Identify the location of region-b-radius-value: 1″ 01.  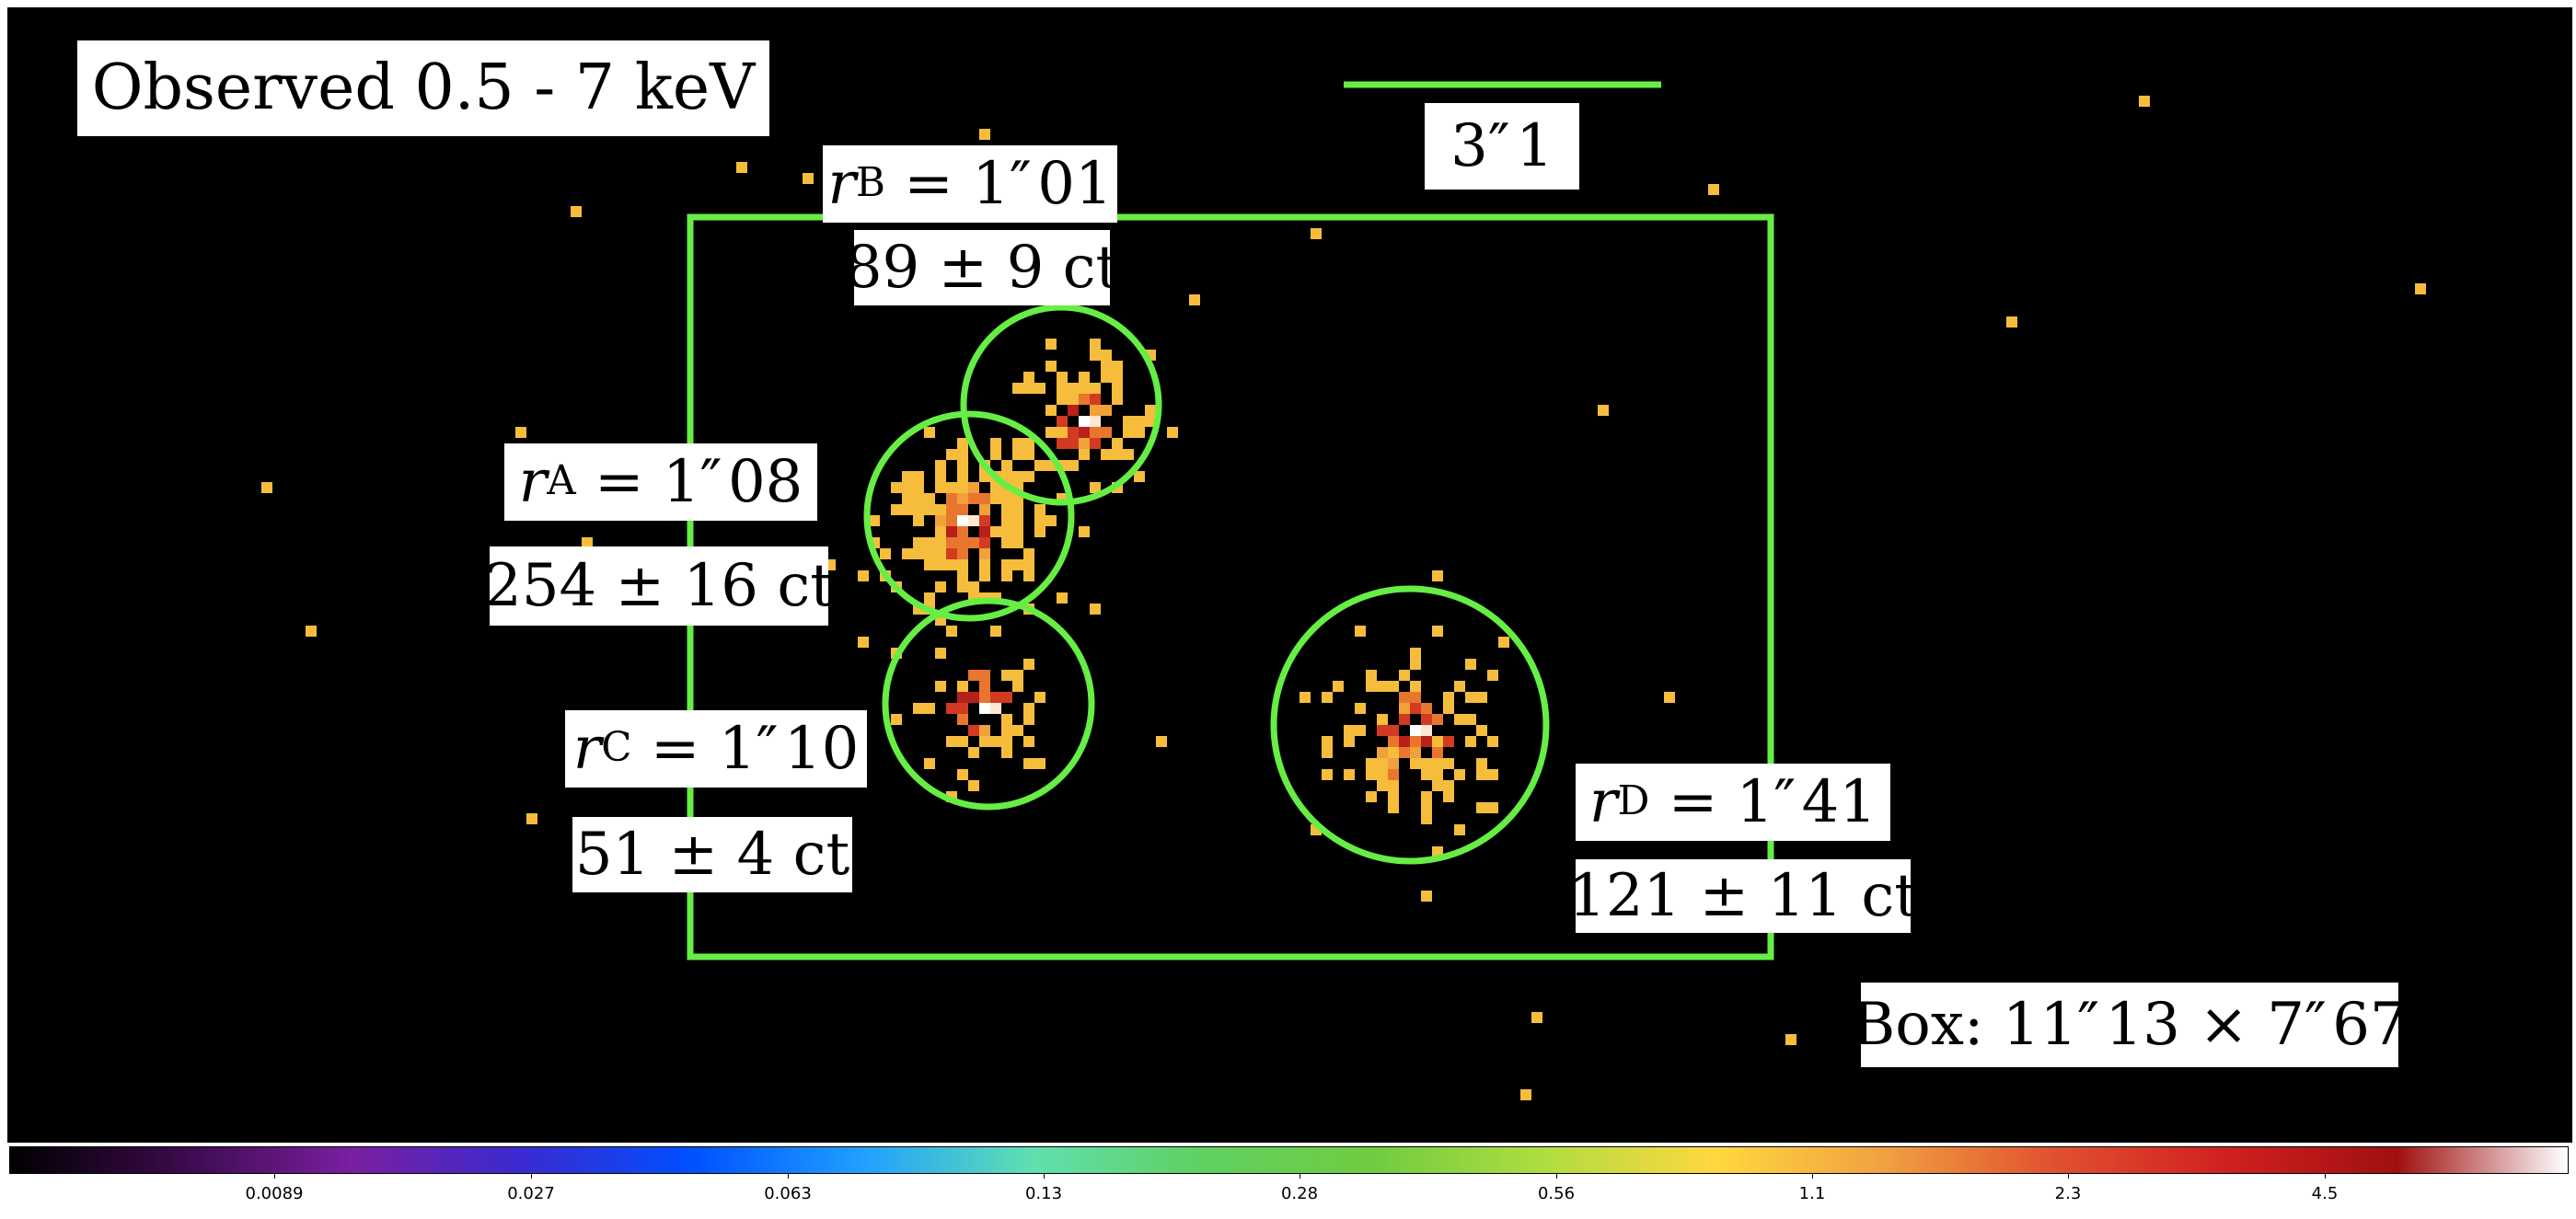
(1042, 184).